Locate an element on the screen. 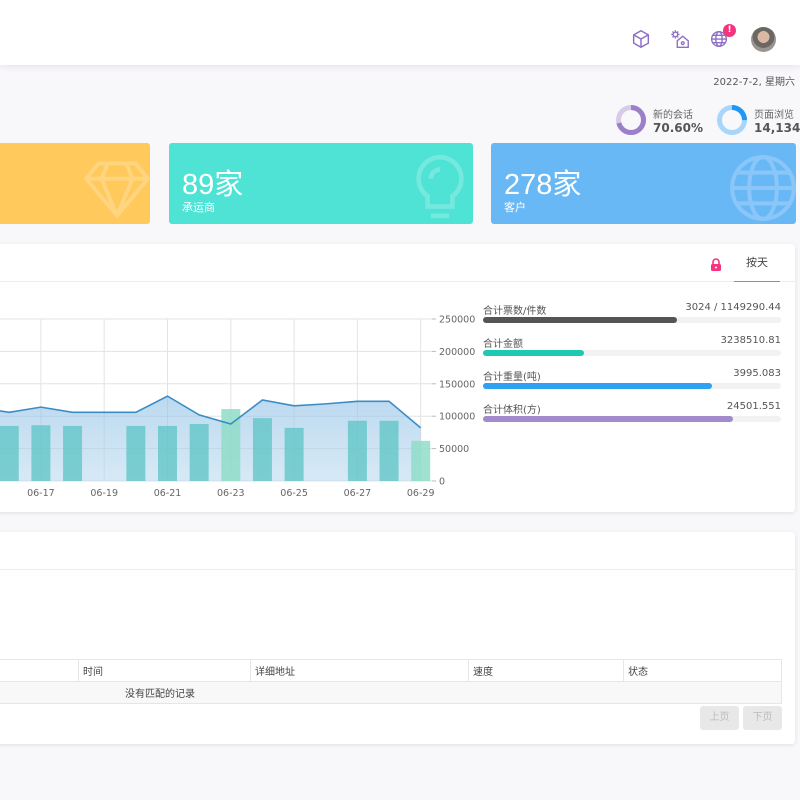 Image resolution: width=800 pixels, height=800 pixels. stat-card-carriers: 89家 承运商 is located at coordinates (321, 183).